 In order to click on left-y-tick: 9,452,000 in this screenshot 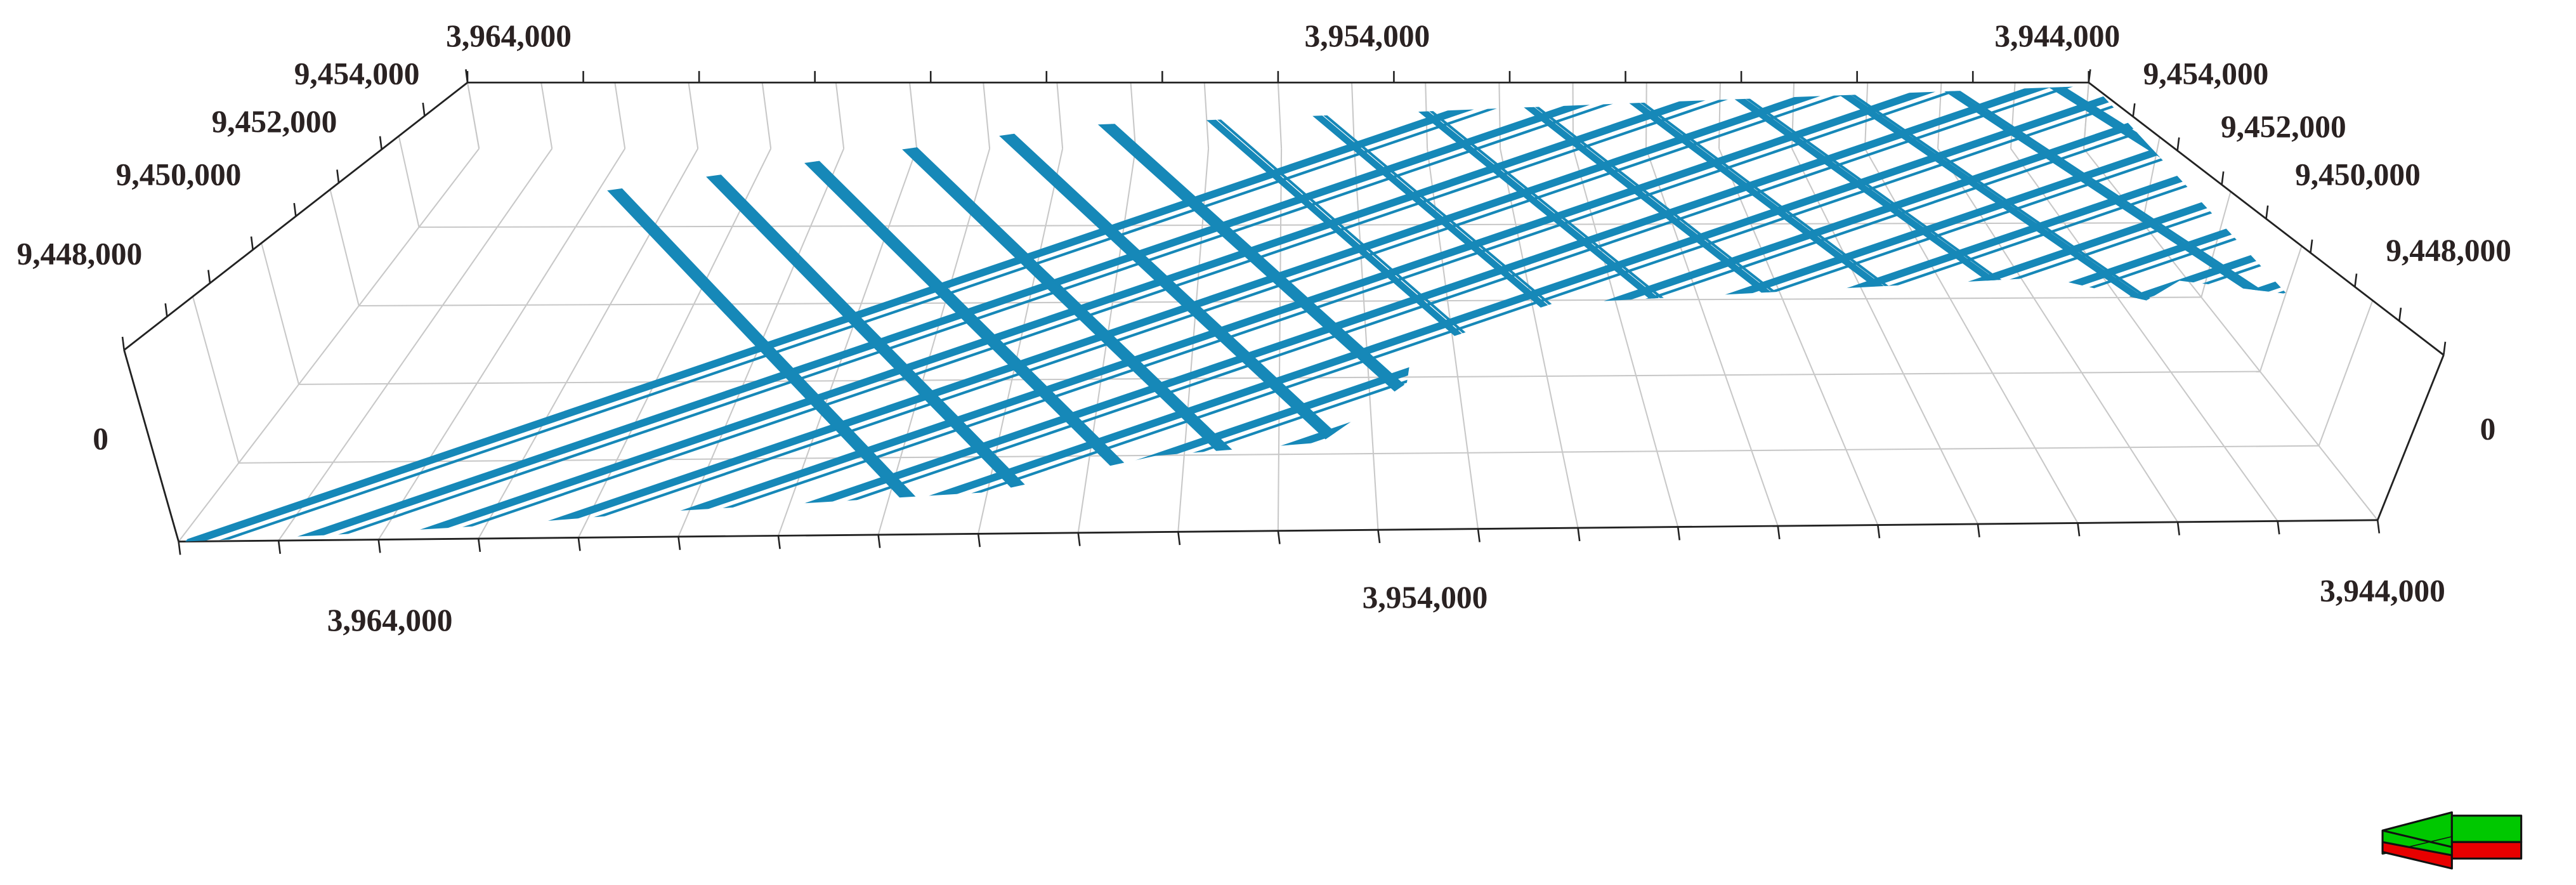, I will do `click(274, 121)`.